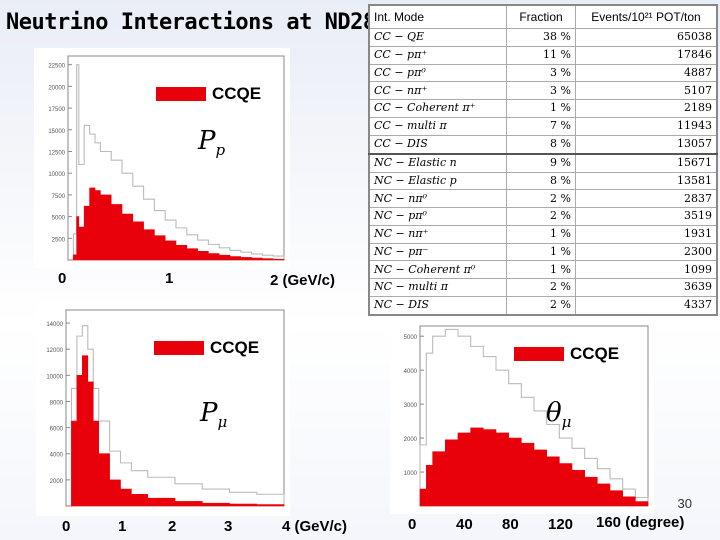 The width and height of the screenshot is (720, 540). I want to click on table-cell-mode: NC − nπ⁰, so click(437, 199).